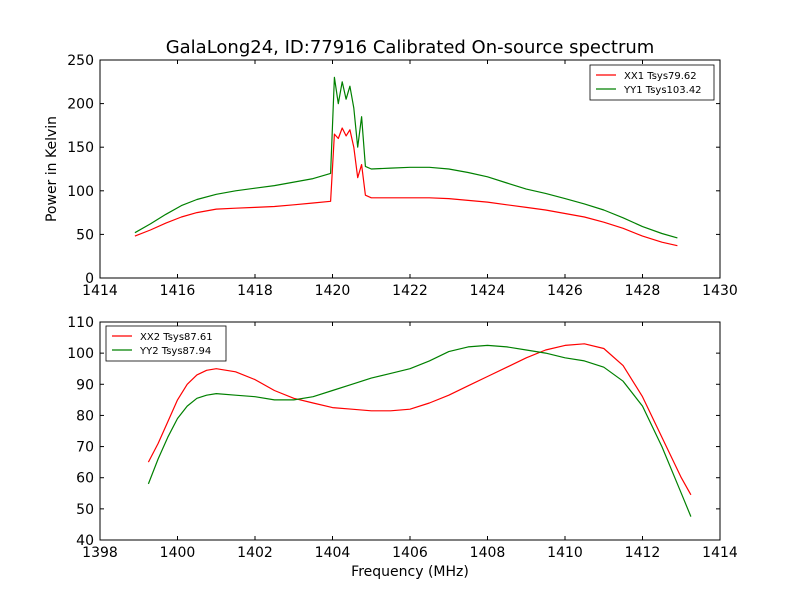  I want to click on x-tick-label: 1428, so click(643, 291).